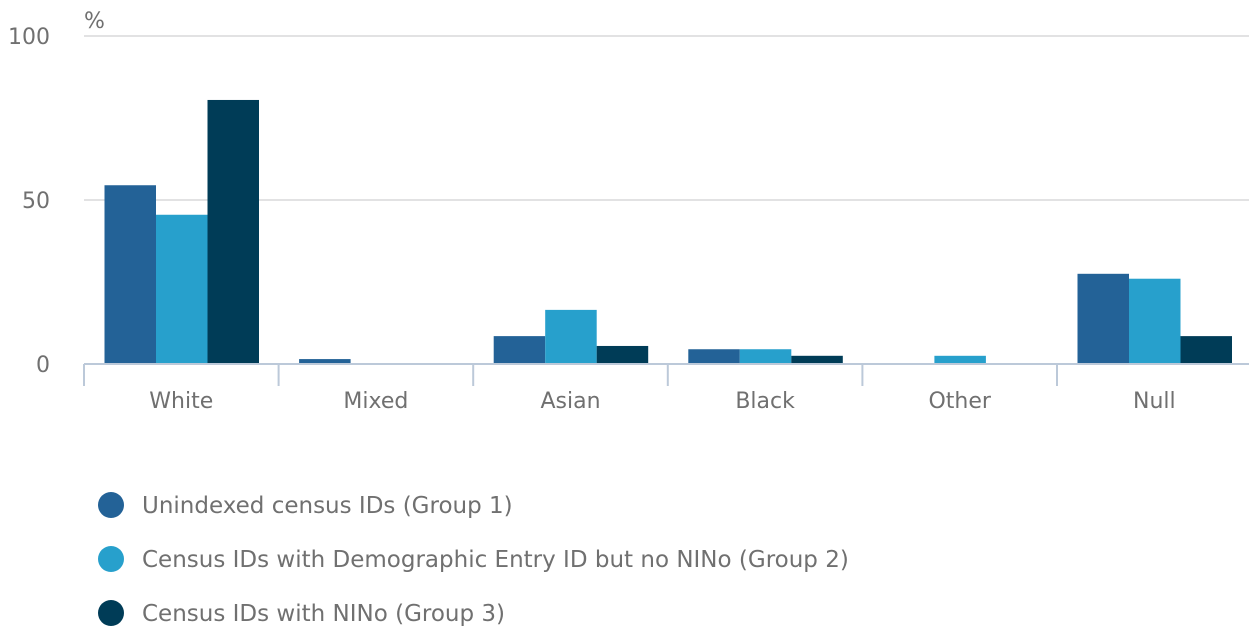  Describe the element at coordinates (666, 374) in the screenshot. I see `x-axis` at that location.